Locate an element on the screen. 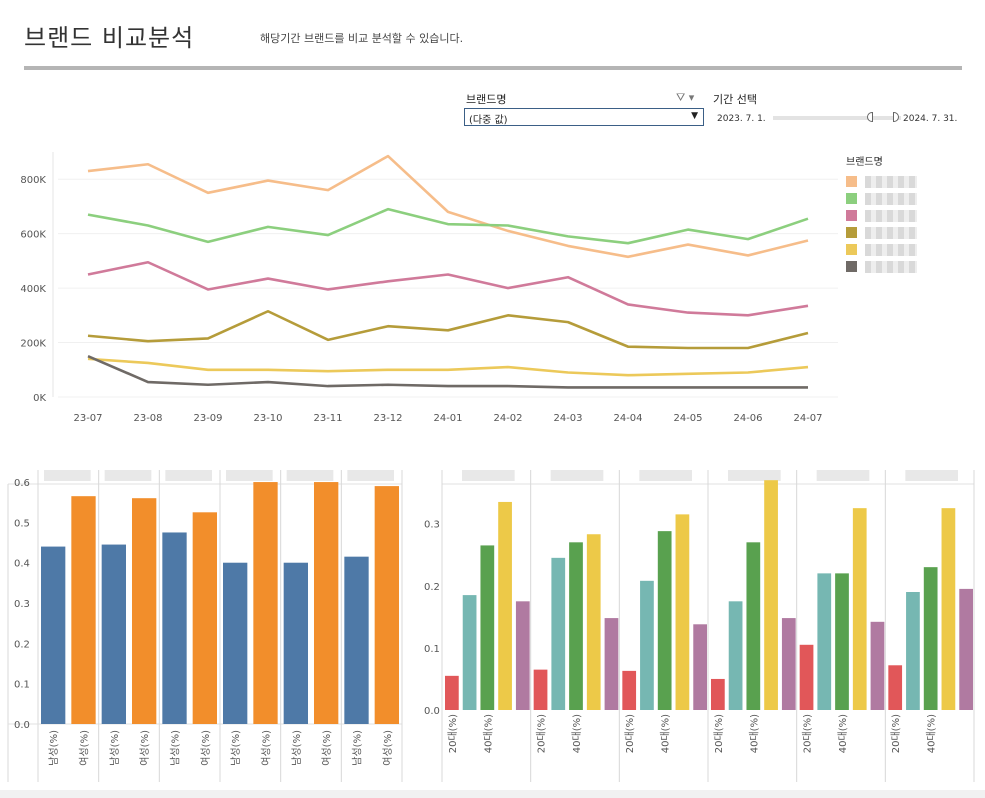 This screenshot has height=798, width=985. period-slider-start-handle is located at coordinates (870, 117).